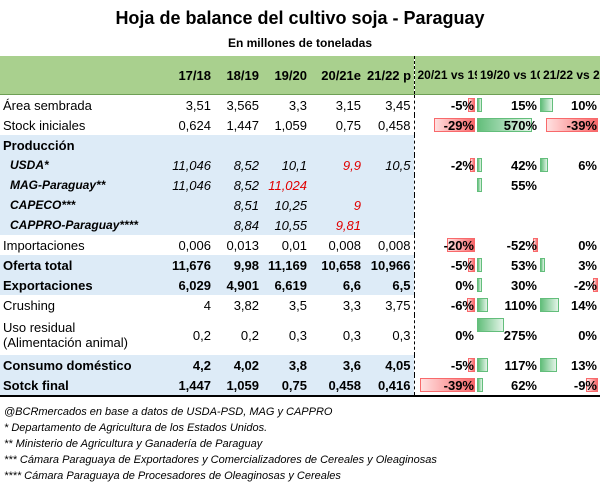 The height and width of the screenshot is (490, 600). Describe the element at coordinates (83, 285) in the screenshot. I see `row-label: Exportaciones` at that location.